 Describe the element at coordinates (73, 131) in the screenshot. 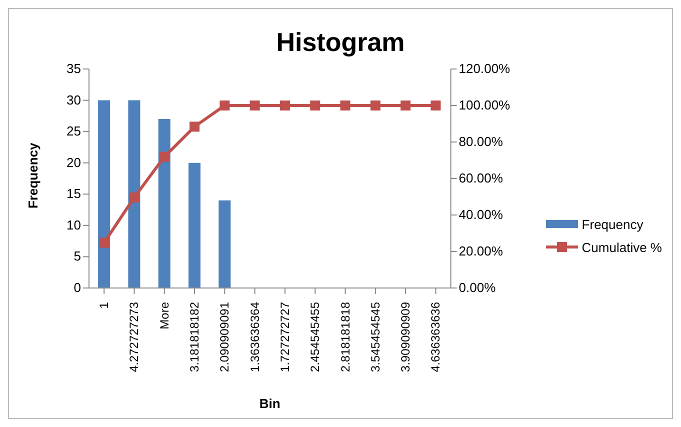

I see `y-tick-label: 25` at that location.